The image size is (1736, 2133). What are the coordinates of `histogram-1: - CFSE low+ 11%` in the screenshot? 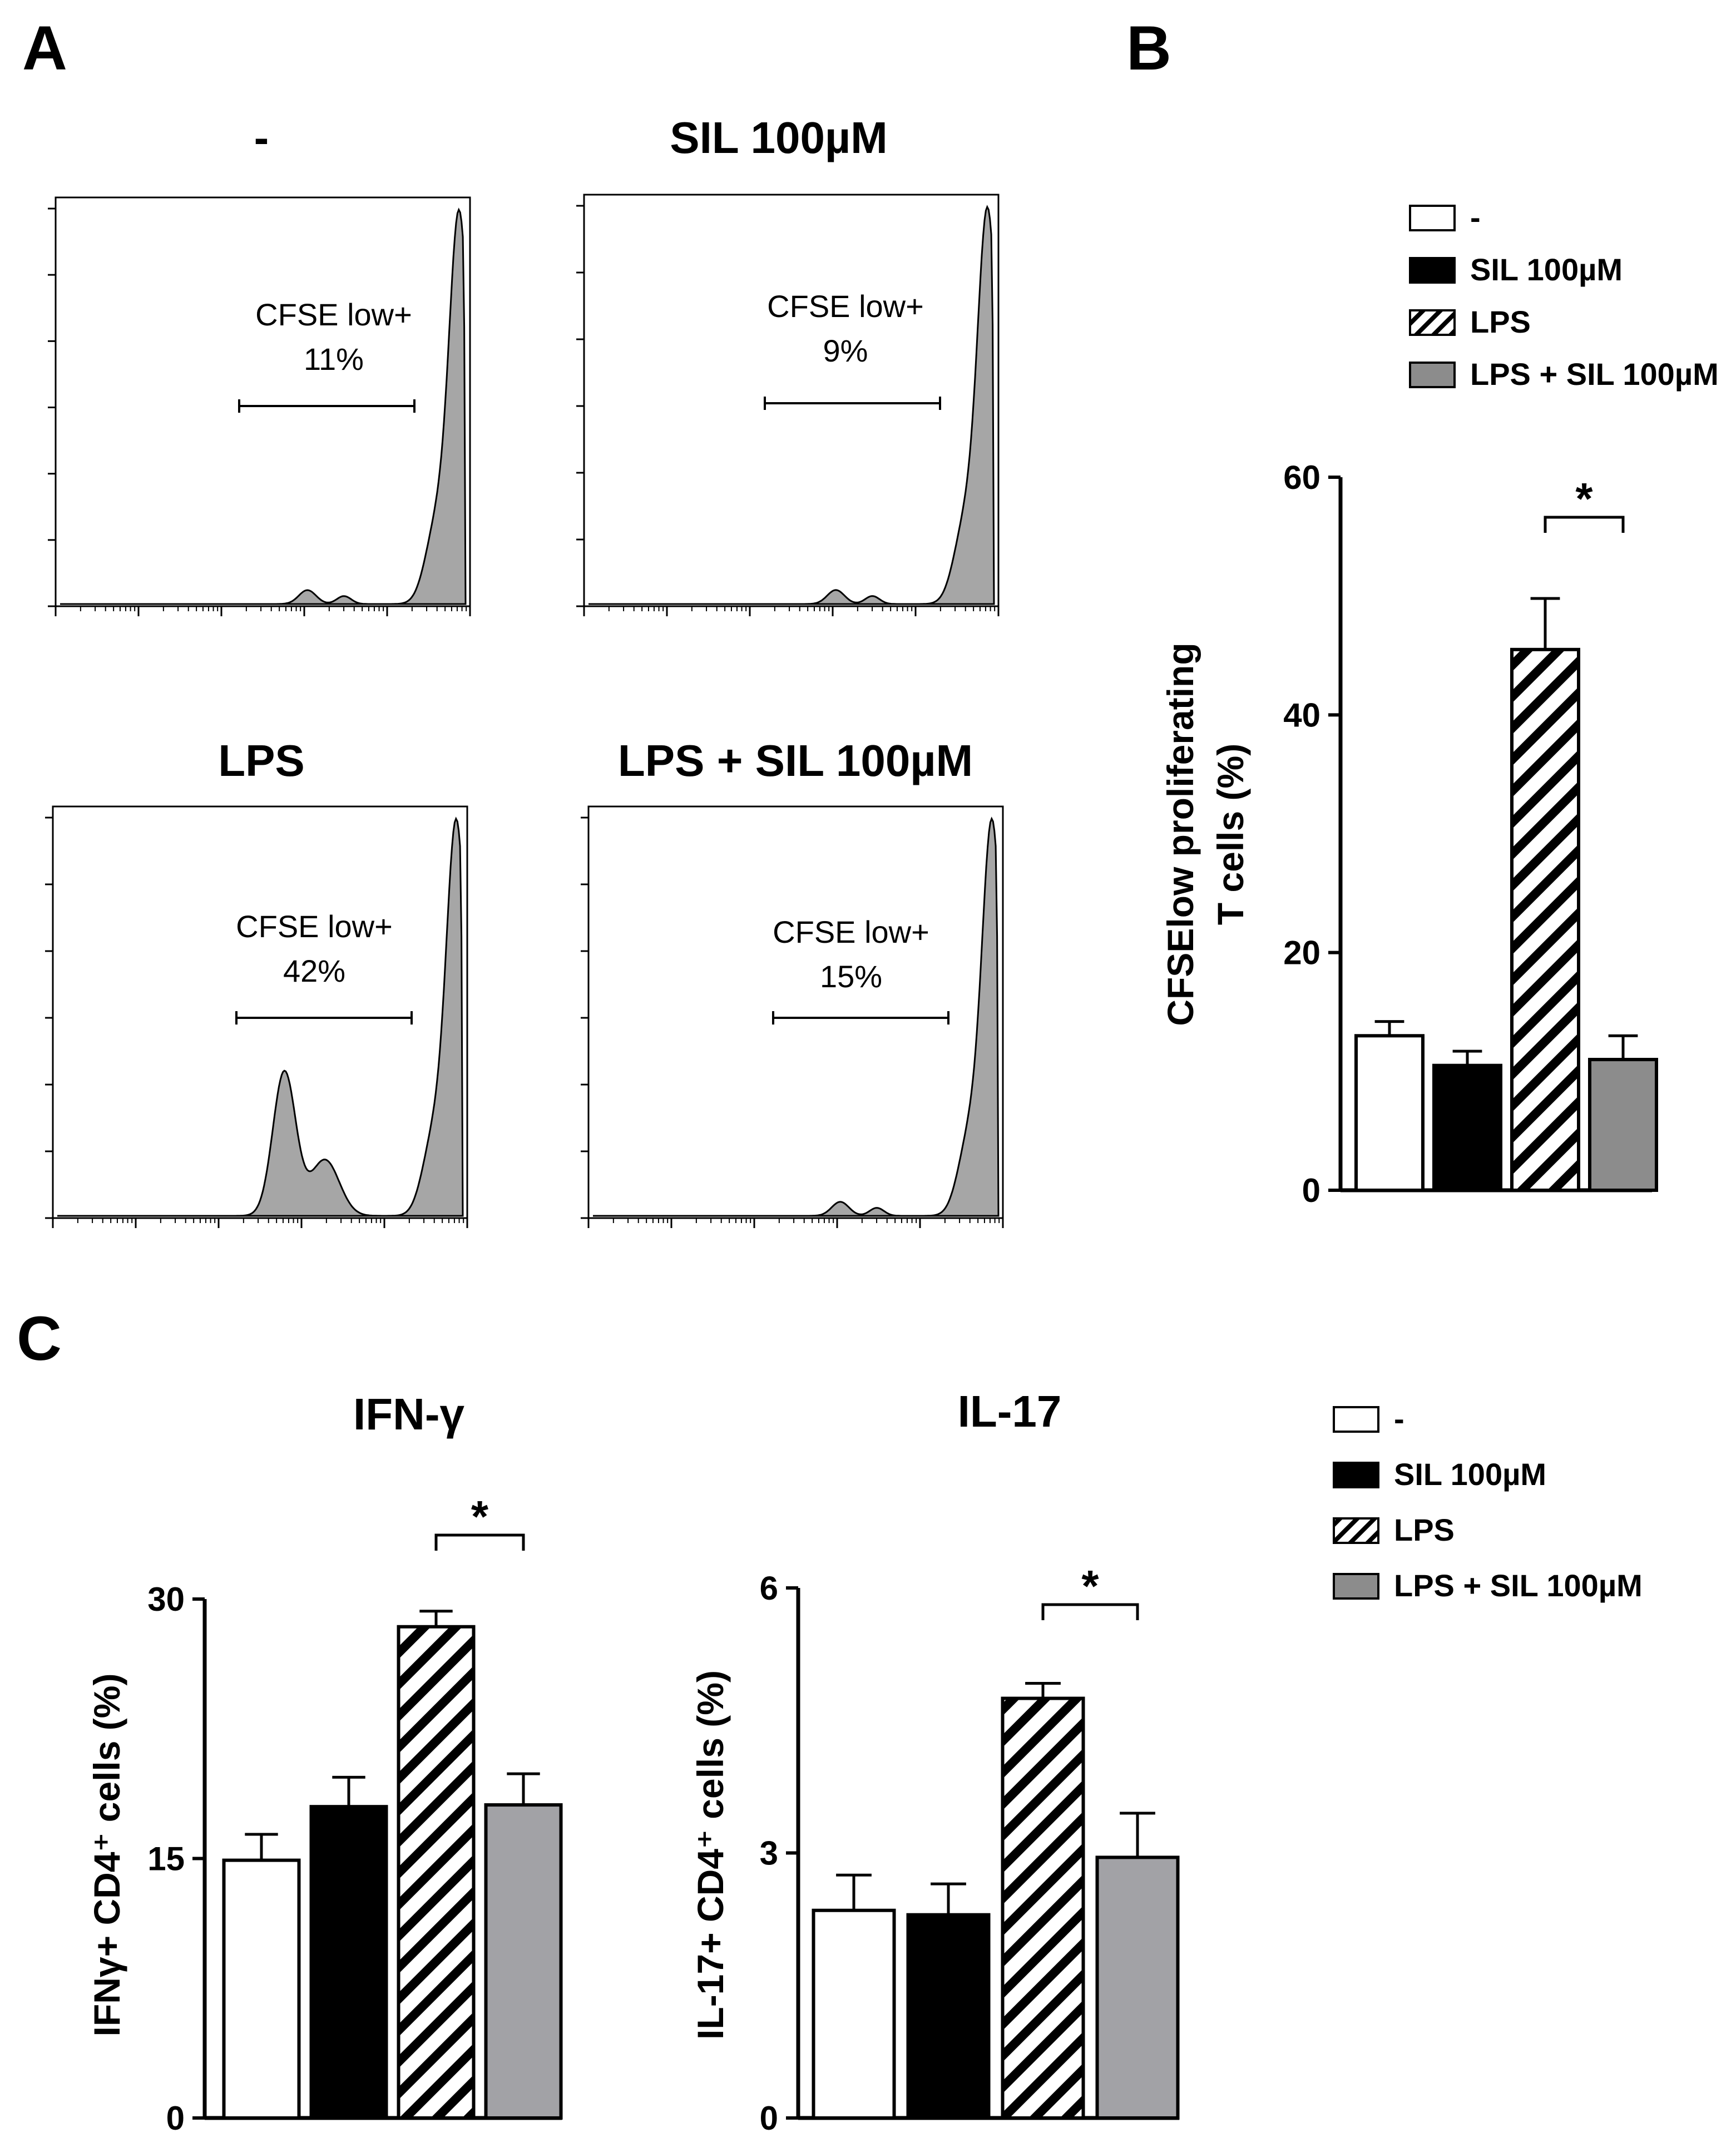 It's located at (259, 365).